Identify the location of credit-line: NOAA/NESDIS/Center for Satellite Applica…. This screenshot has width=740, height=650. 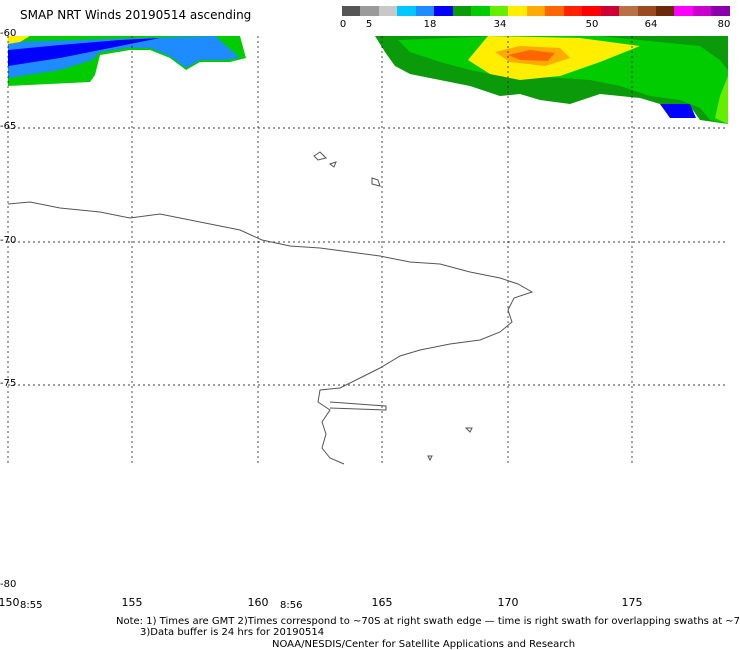
(424, 644).